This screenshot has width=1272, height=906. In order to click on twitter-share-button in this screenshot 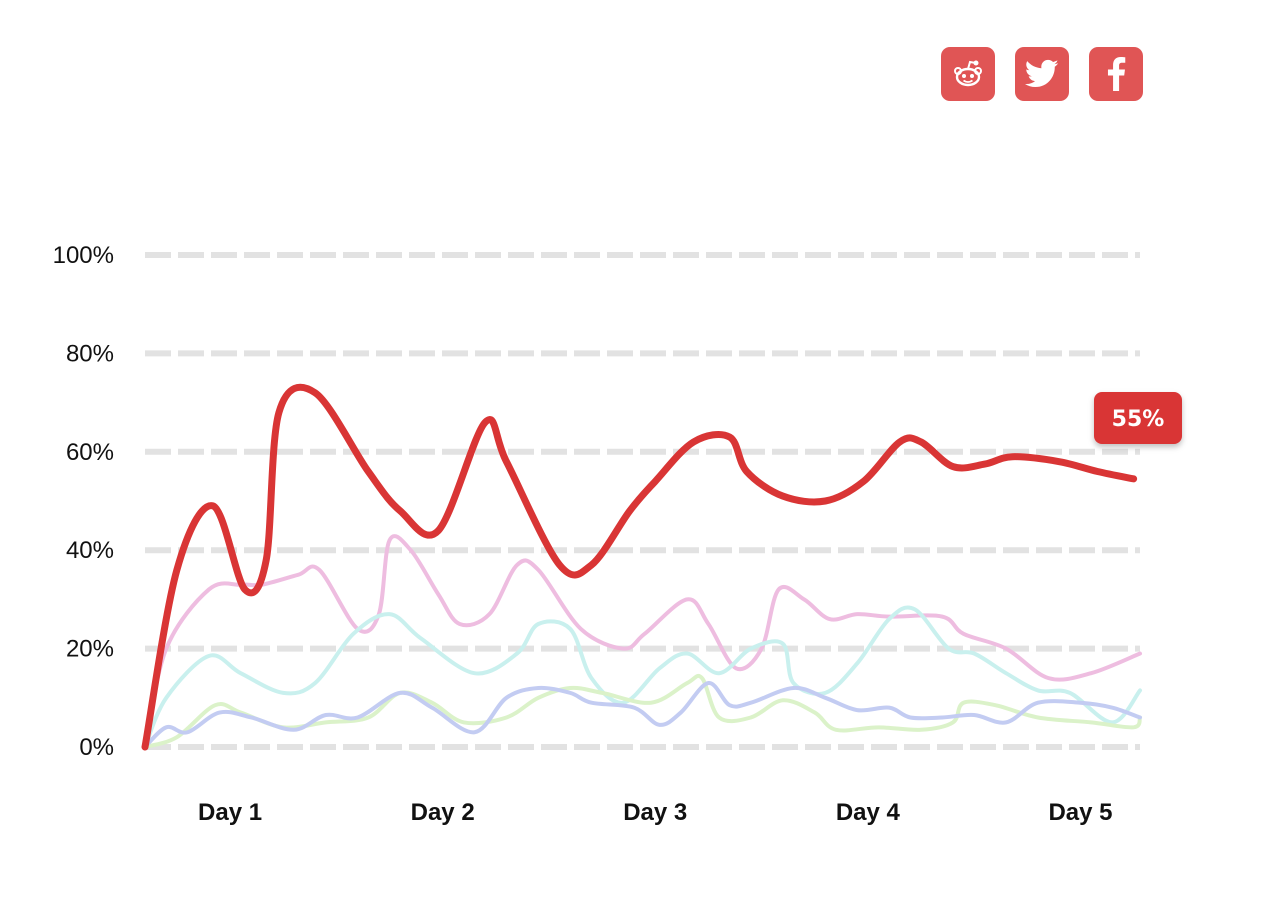, I will do `click(1042, 74)`.